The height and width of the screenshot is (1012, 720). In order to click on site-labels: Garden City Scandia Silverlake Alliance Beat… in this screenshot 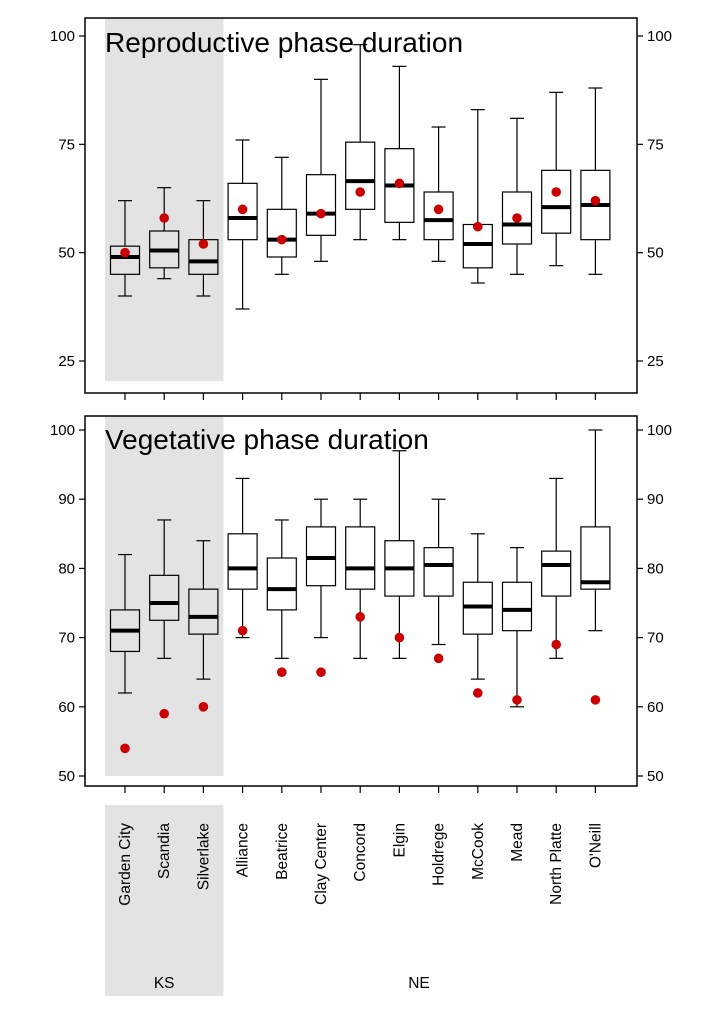, I will do `click(360, 864)`.